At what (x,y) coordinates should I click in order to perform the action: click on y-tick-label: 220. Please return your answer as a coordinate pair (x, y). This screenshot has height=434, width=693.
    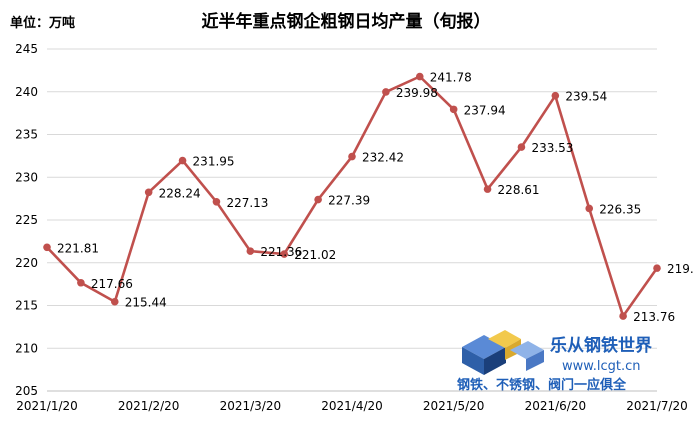
    Looking at the image, I should click on (26, 263).